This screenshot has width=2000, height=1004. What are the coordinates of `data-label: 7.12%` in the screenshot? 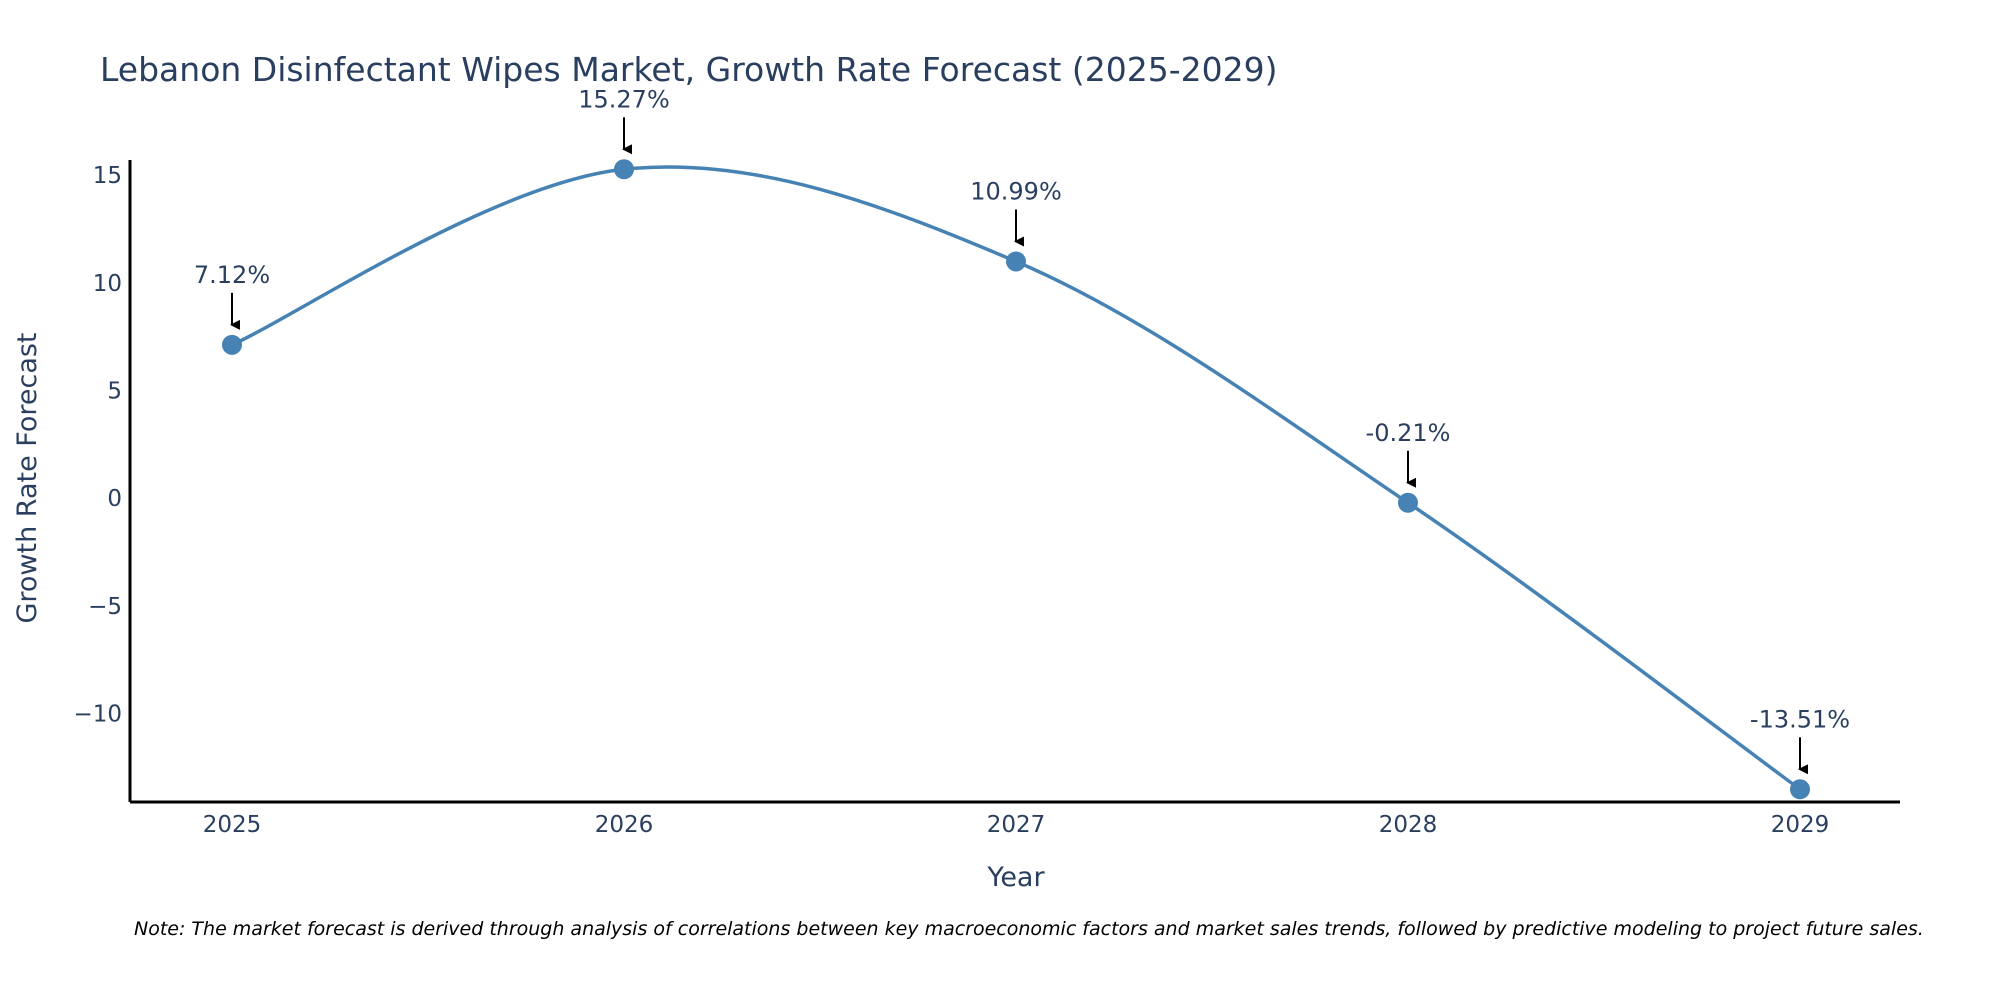 It's located at (232, 275).